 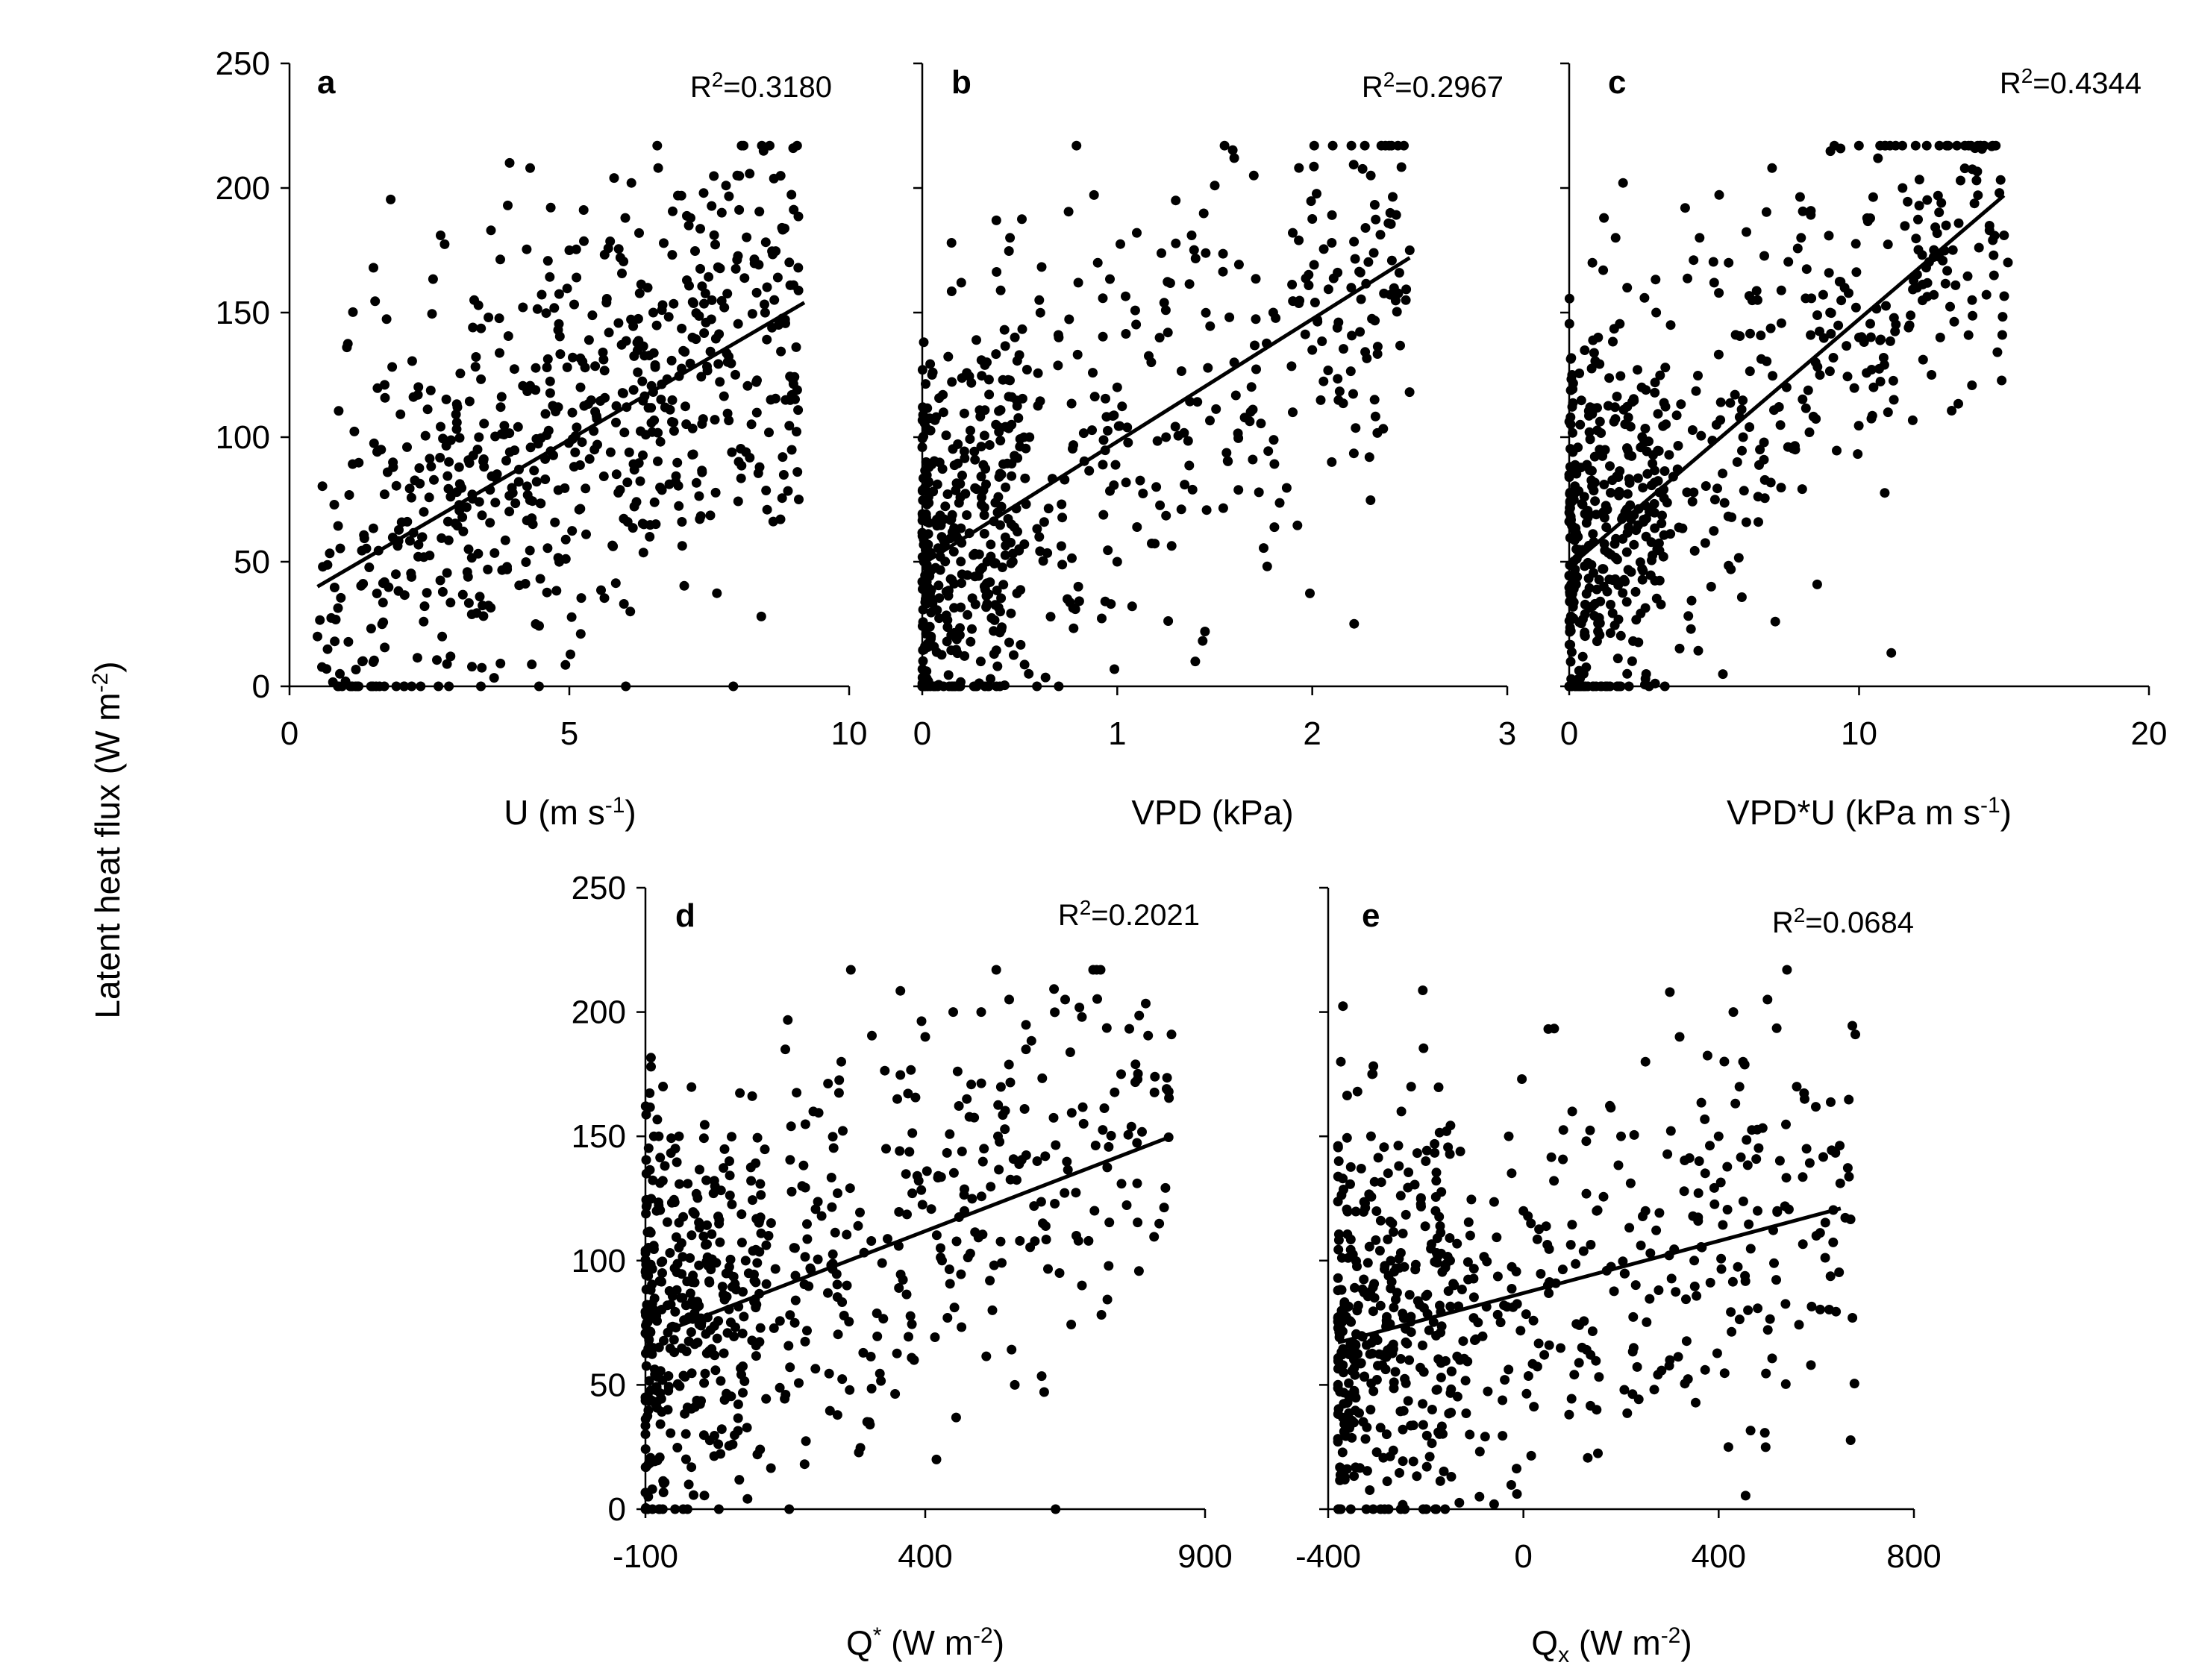 I want to click on panel-letter-b: b, so click(x=961, y=82).